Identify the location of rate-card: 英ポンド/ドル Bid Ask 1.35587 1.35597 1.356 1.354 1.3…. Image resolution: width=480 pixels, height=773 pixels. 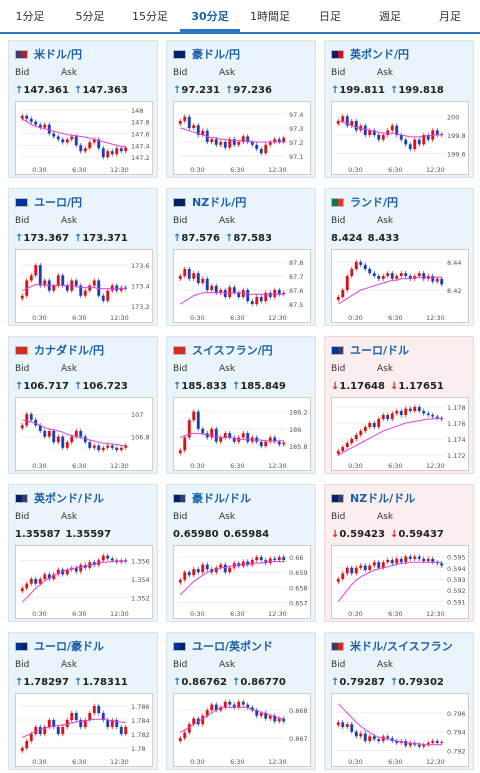
(83, 553).